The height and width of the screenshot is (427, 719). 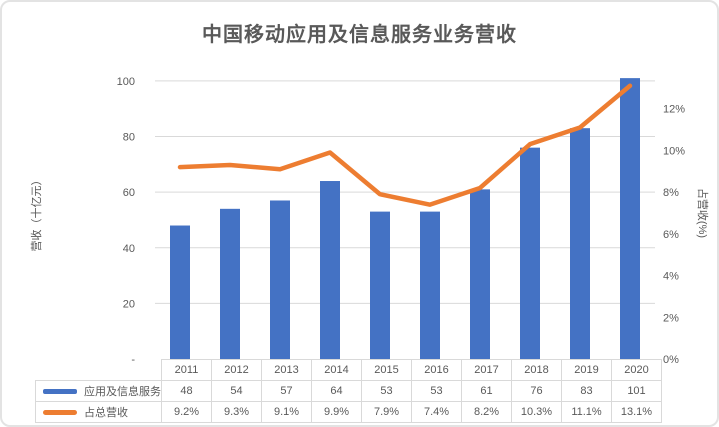 I want to click on series-row-values-cell-2014: 64, so click(x=336, y=391).